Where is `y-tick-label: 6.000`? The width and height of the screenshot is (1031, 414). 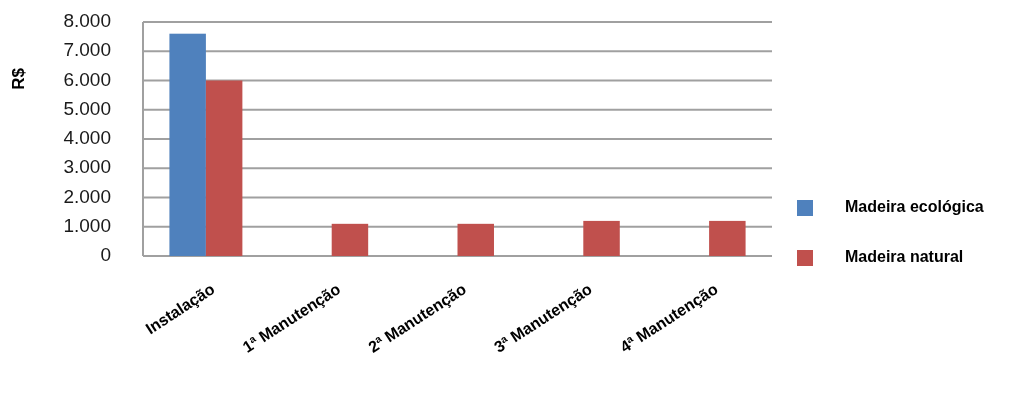
y-tick-label: 6.000 is located at coordinates (87, 79).